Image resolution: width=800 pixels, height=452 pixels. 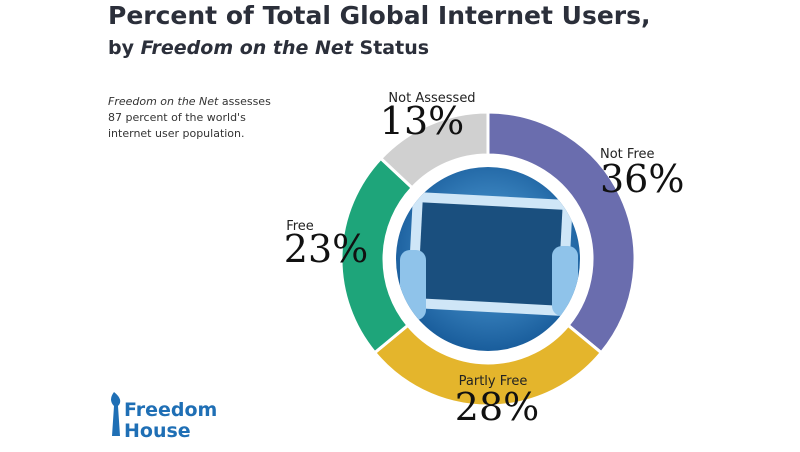 What do you see at coordinates (642, 179) in the screenshot?
I see `value-label: 36%` at bounding box center [642, 179].